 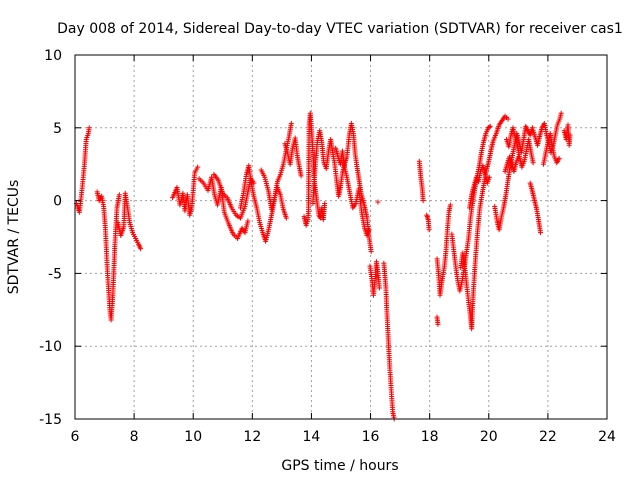 What do you see at coordinates (548, 437) in the screenshot?
I see `x-tick-label: 22` at bounding box center [548, 437].